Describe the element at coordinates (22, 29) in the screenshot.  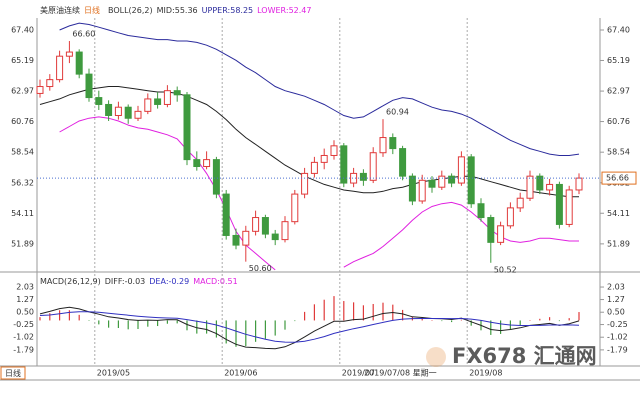
I see `y-tick-label: 67.40` at that location.